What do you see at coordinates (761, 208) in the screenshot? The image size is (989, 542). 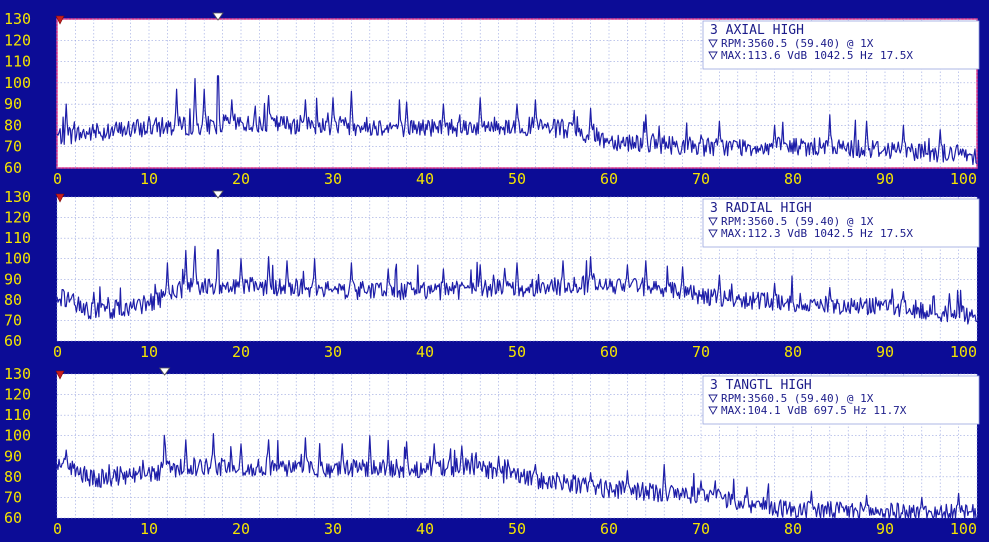 I see `panel-title: 3 RADIAL HIGH` at bounding box center [761, 208].